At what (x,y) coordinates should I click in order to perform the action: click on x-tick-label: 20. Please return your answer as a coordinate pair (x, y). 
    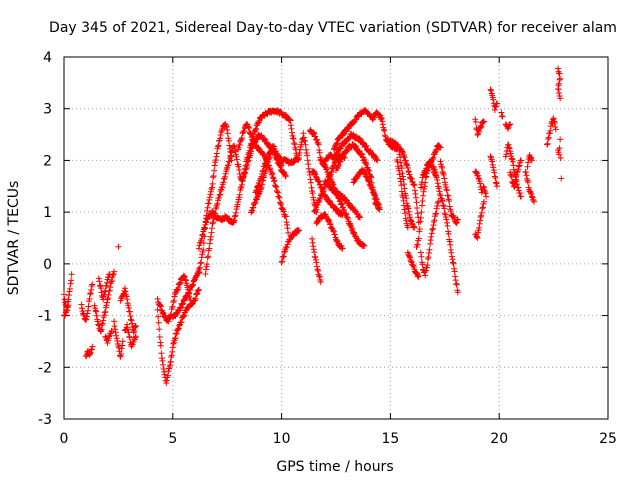
    Looking at the image, I should click on (499, 439).